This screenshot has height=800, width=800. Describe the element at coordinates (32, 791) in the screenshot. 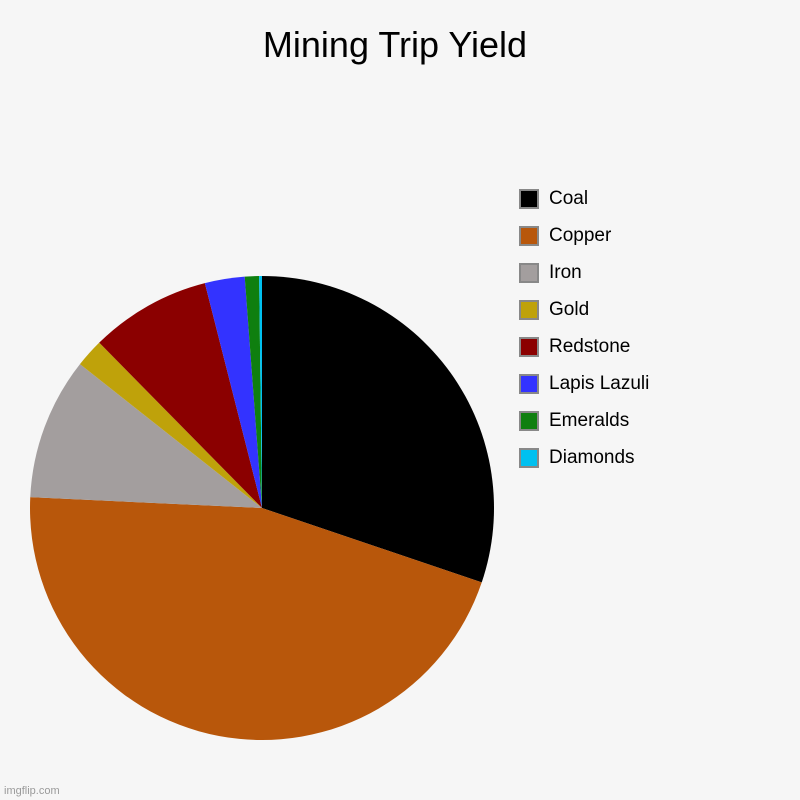

I see `watermark-text: imgflip.com` at that location.